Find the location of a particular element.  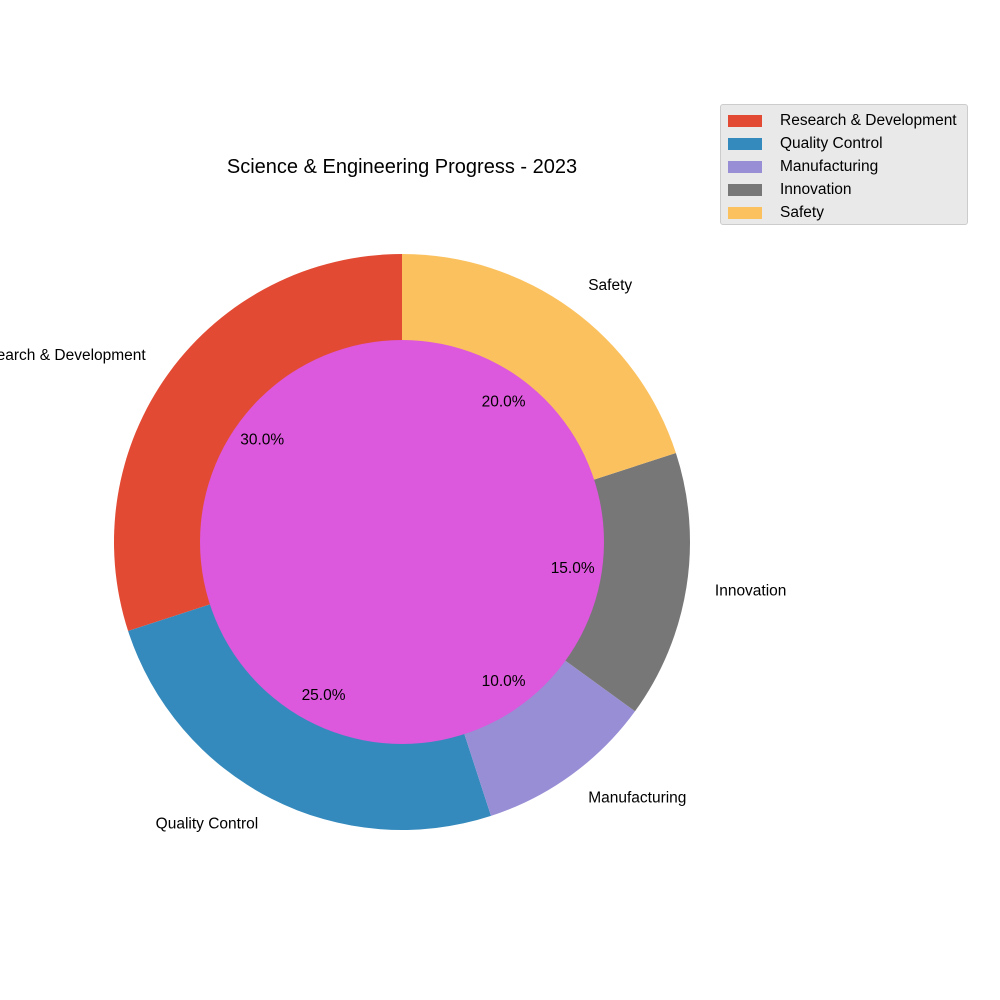

percent-label-safety: 20.0% is located at coordinates (504, 401).